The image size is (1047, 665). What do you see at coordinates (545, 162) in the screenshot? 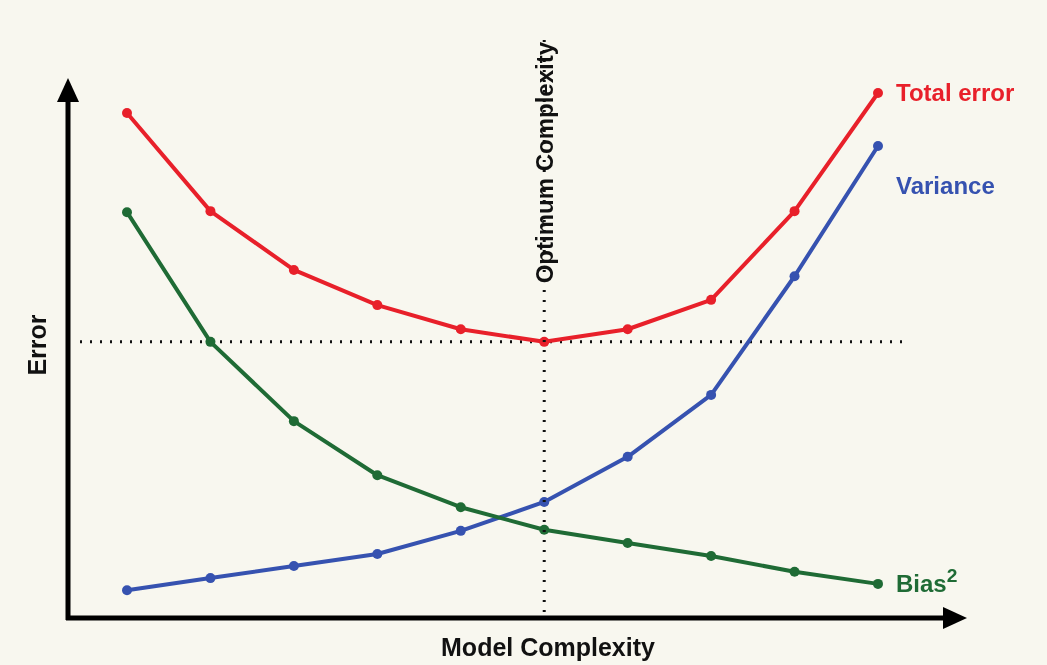
I see `annotation: Optimum Complexity` at bounding box center [545, 162].